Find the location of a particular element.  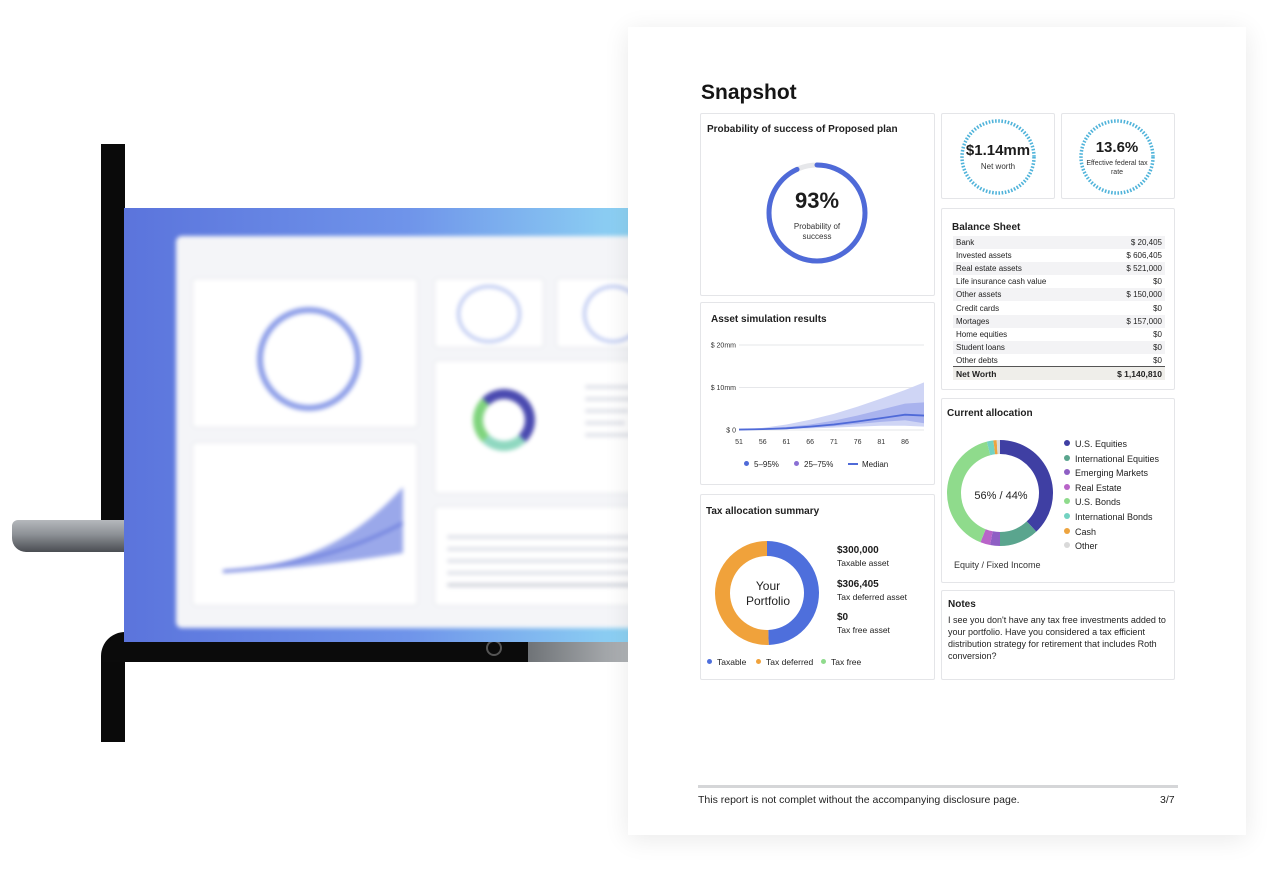

allocation-legend-item: Emerging Markets is located at coordinates (1106, 473).